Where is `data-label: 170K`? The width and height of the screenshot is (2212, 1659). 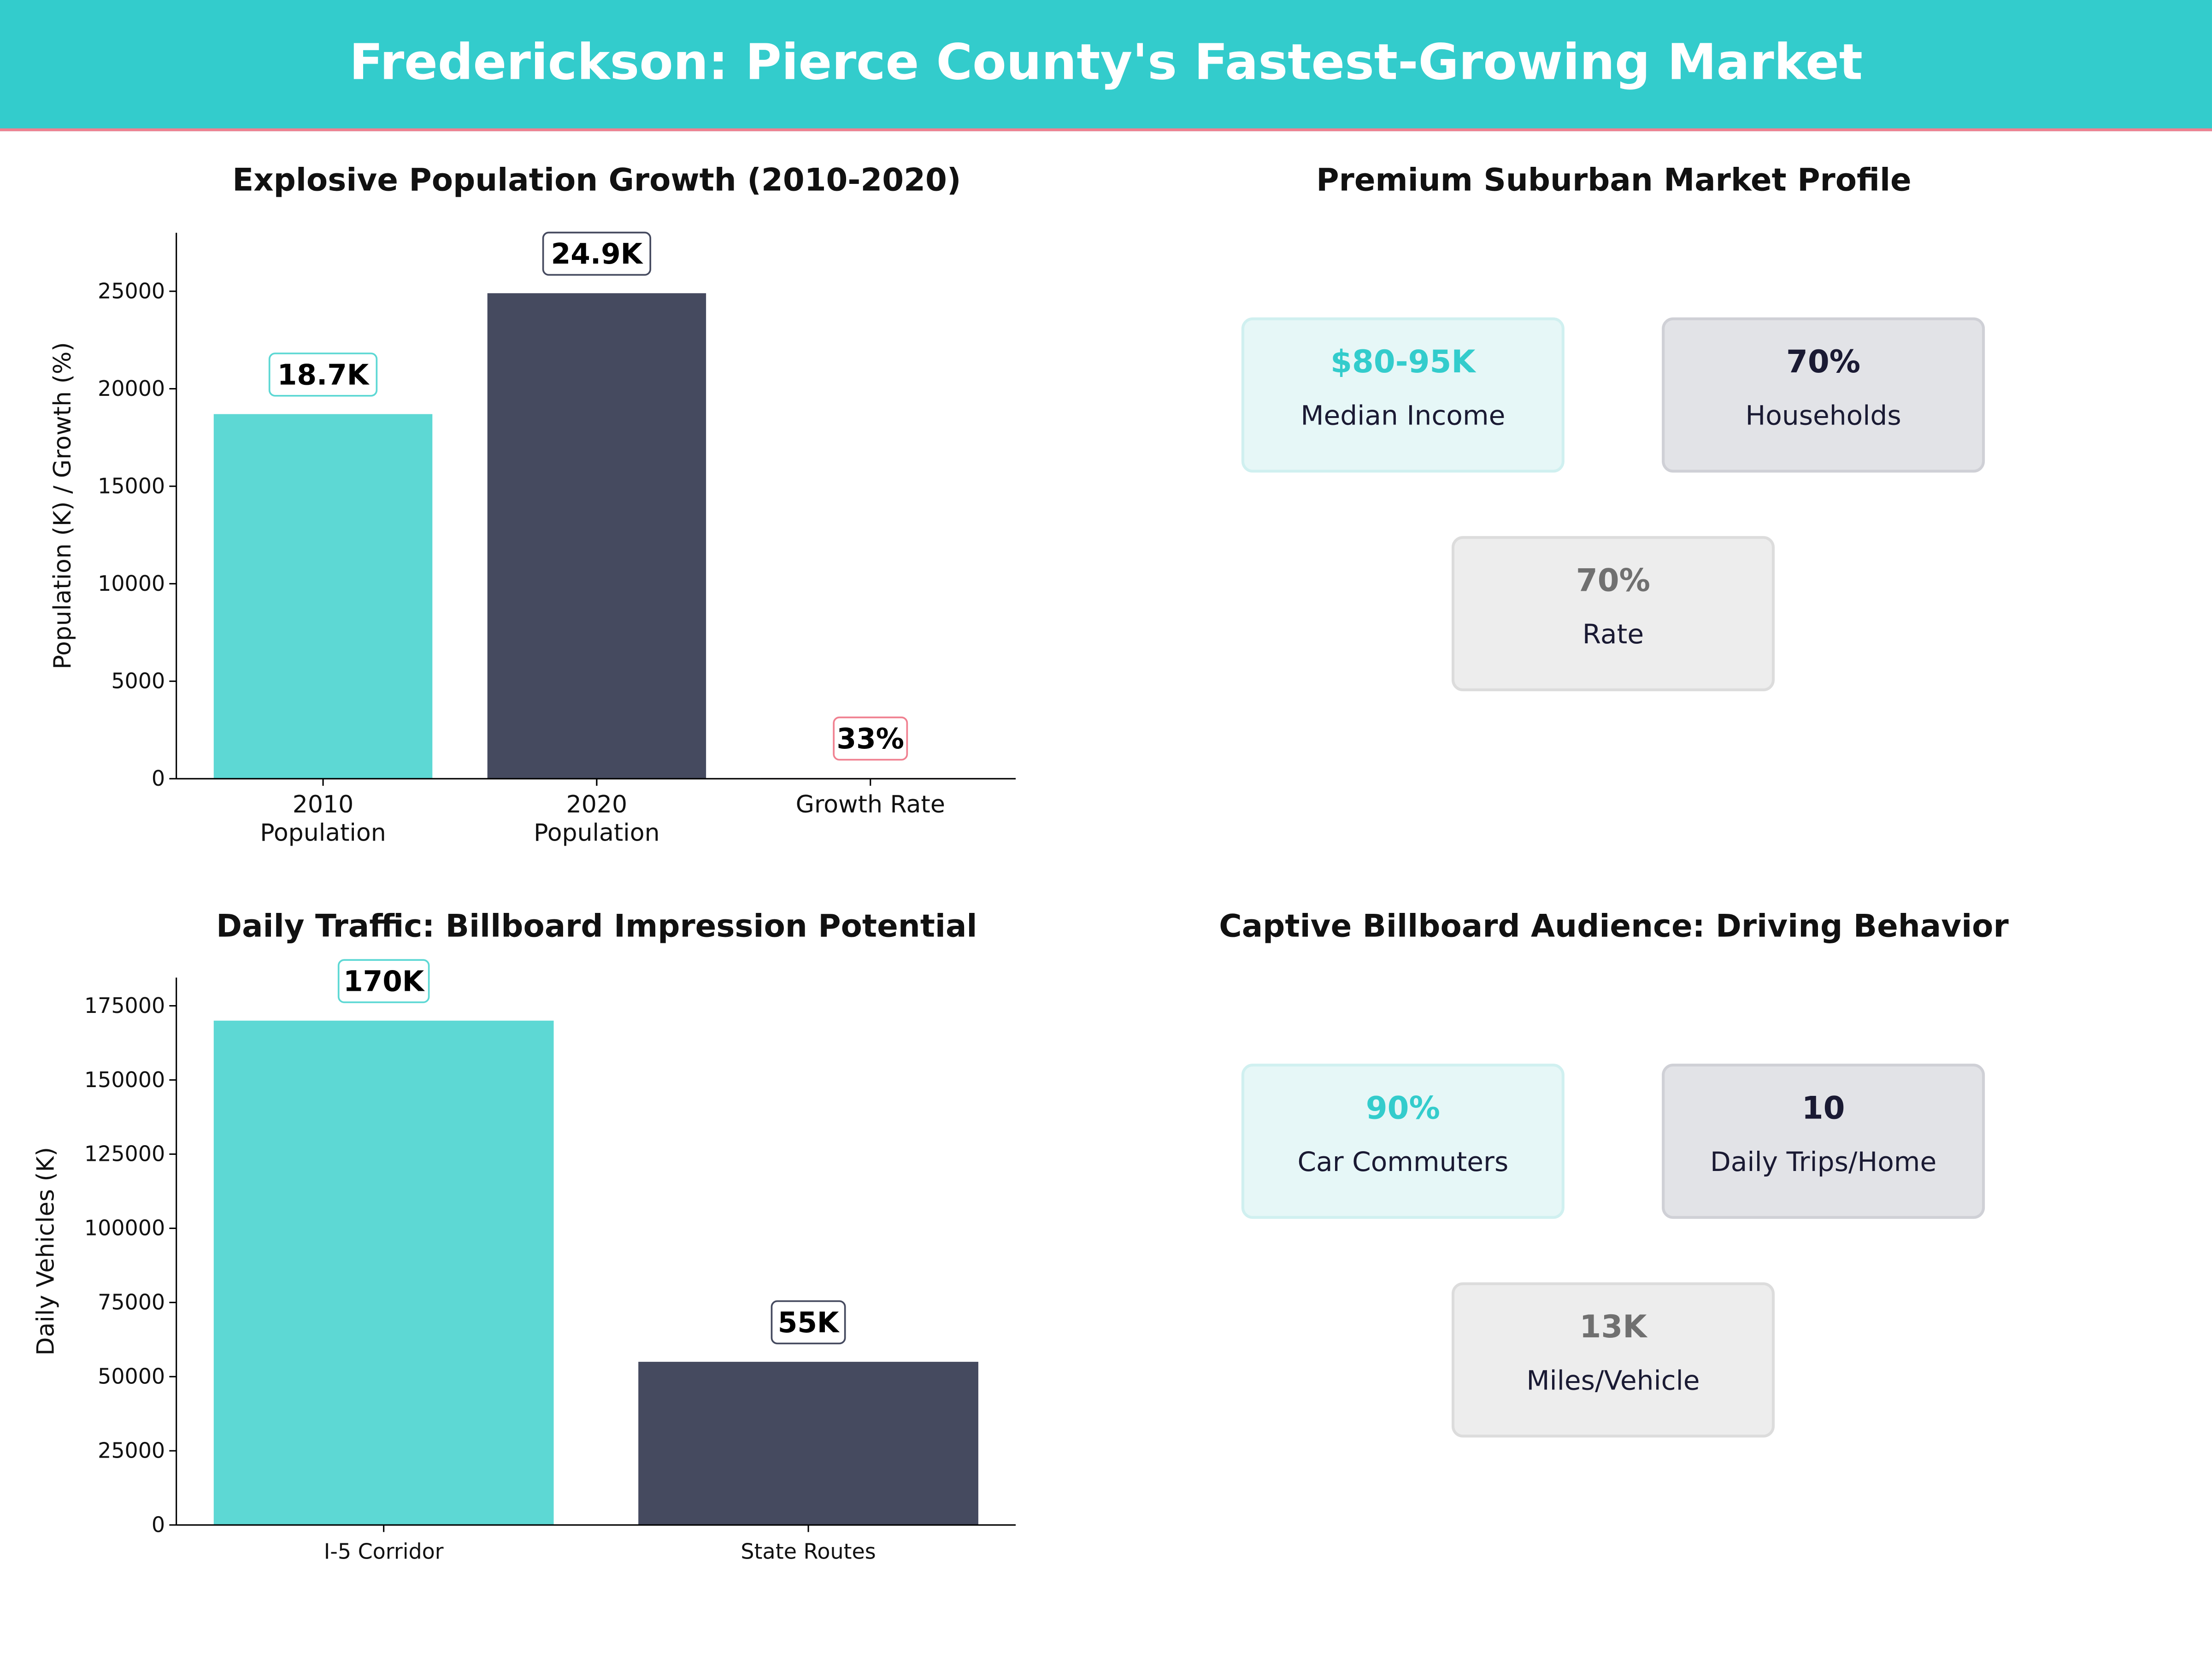 data-label: 170K is located at coordinates (384, 981).